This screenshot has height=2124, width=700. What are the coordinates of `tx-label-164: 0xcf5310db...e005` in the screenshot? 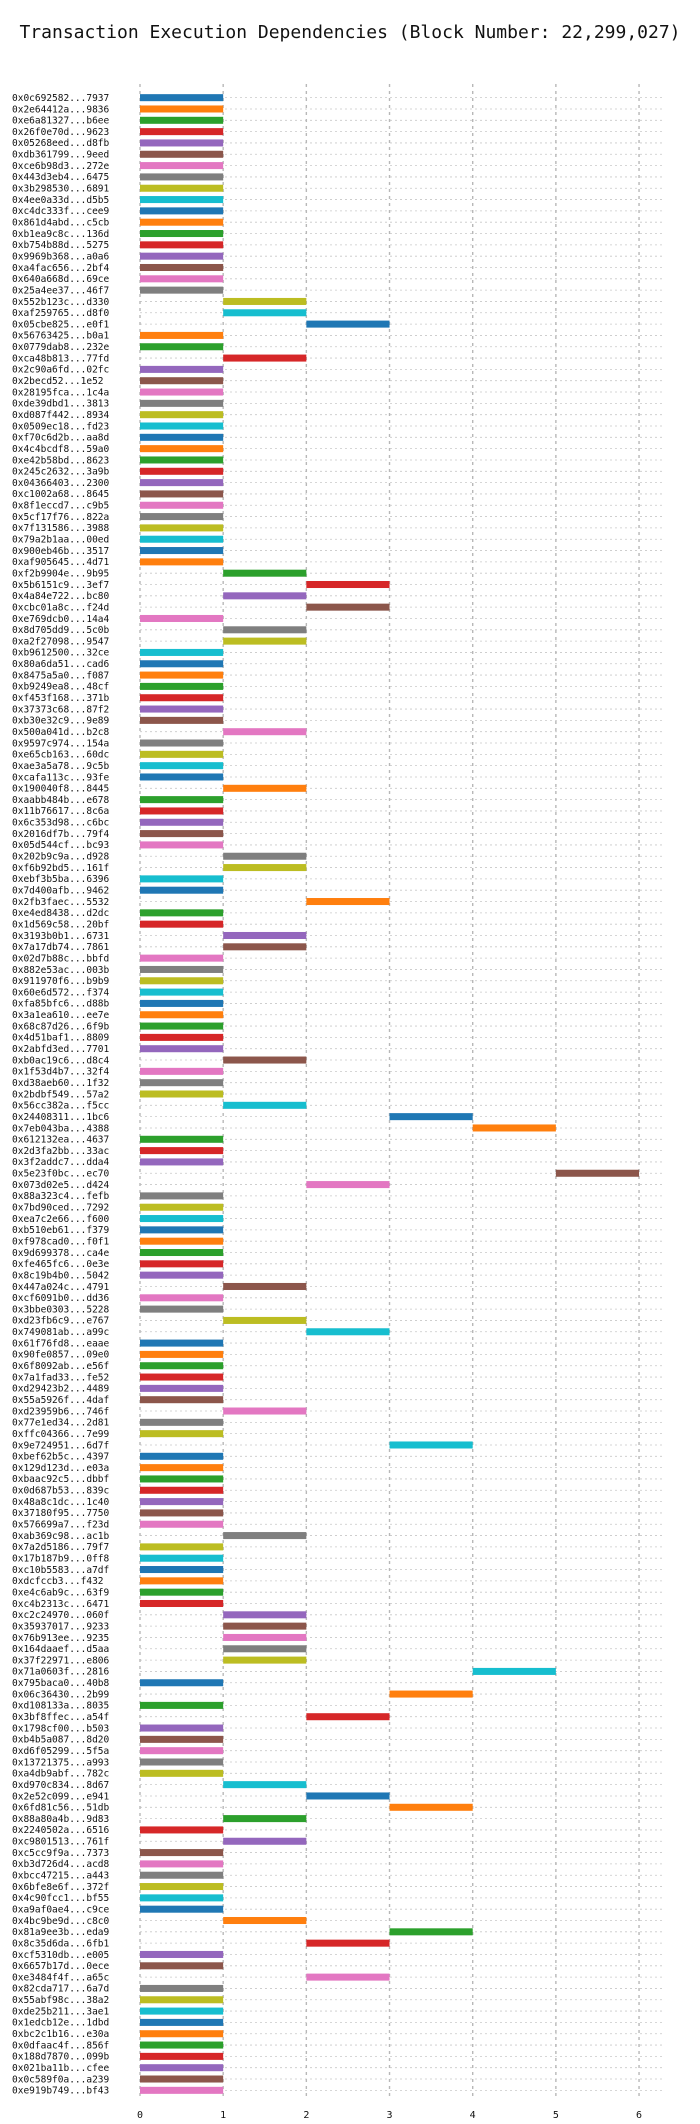 It's located at (60, 1955).